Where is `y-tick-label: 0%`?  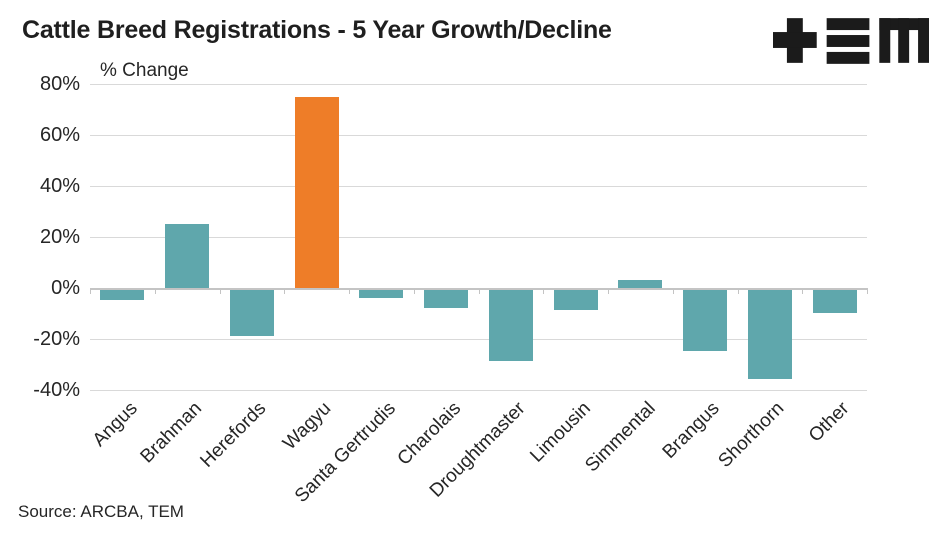 y-tick-label: 0% is located at coordinates (65, 288).